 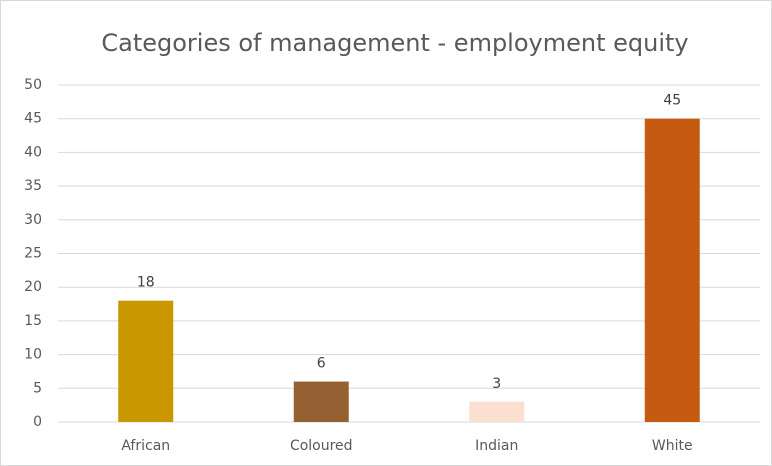 I want to click on data-label: 45, so click(x=672, y=101).